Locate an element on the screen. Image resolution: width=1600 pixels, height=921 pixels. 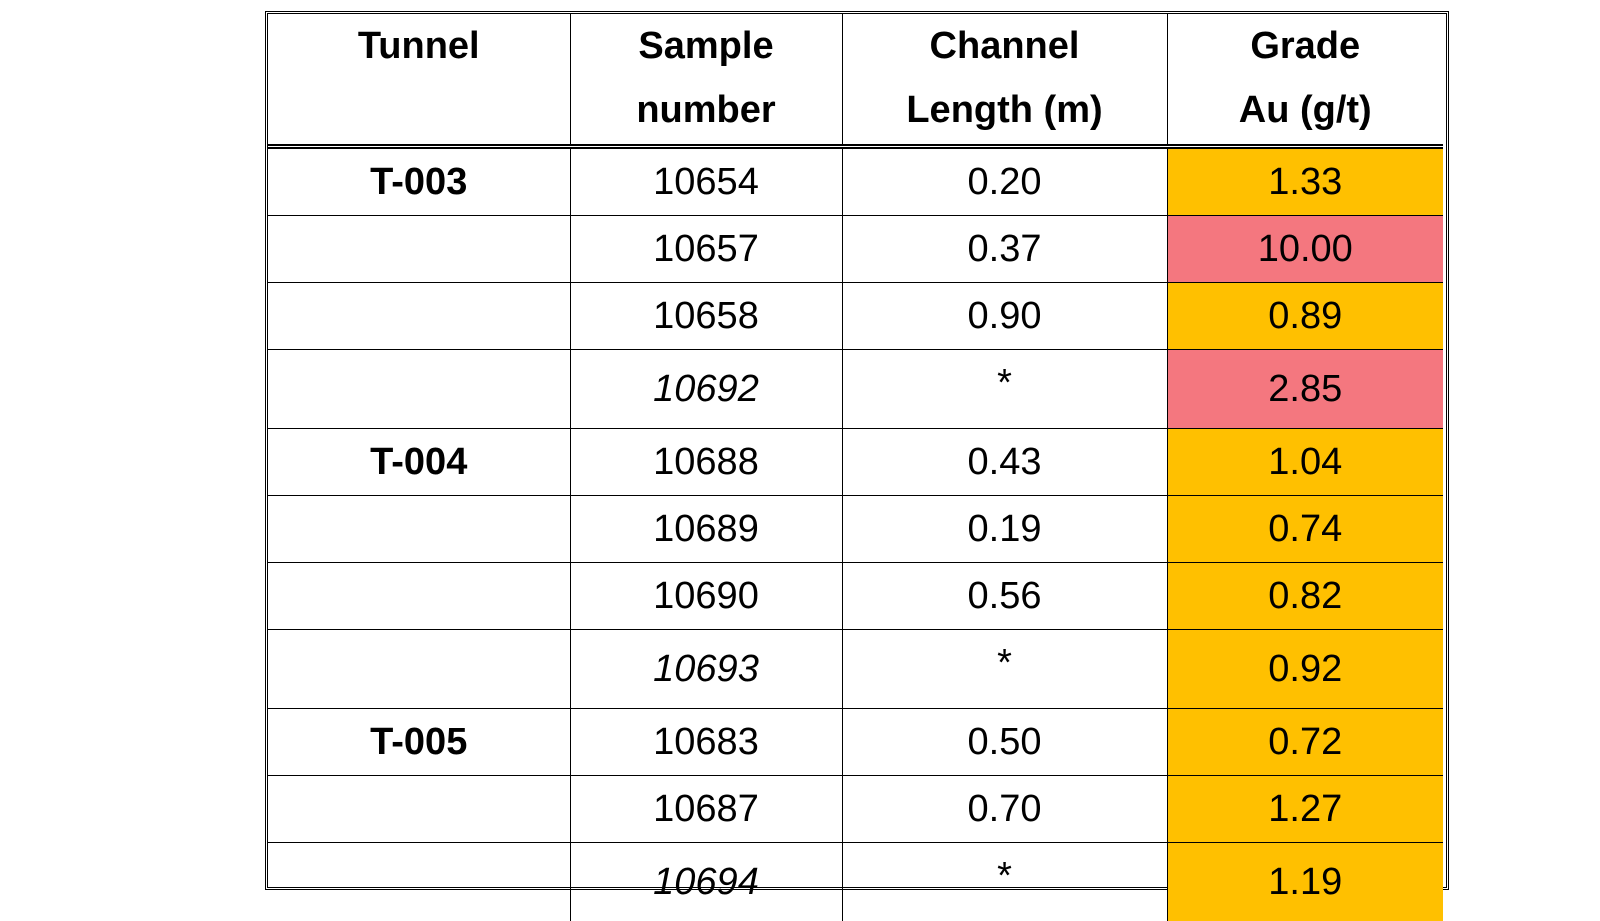
table-row: 10694*1.19 is located at coordinates (855, 882).